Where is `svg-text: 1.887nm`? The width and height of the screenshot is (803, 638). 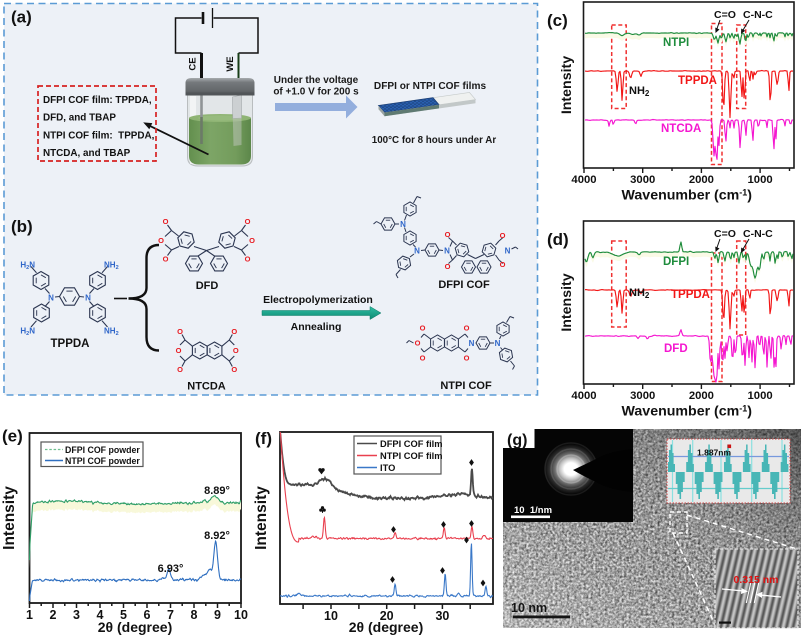 svg-text: 1.887nm is located at coordinates (714, 453).